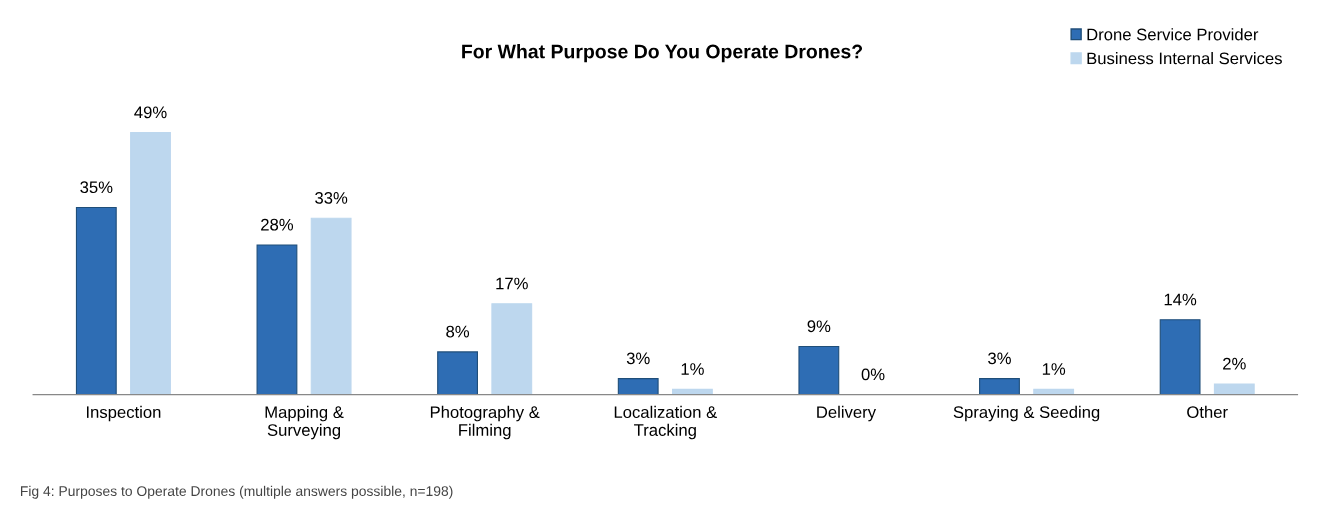  What do you see at coordinates (1180, 299) in the screenshot?
I see `data-label: 14%` at bounding box center [1180, 299].